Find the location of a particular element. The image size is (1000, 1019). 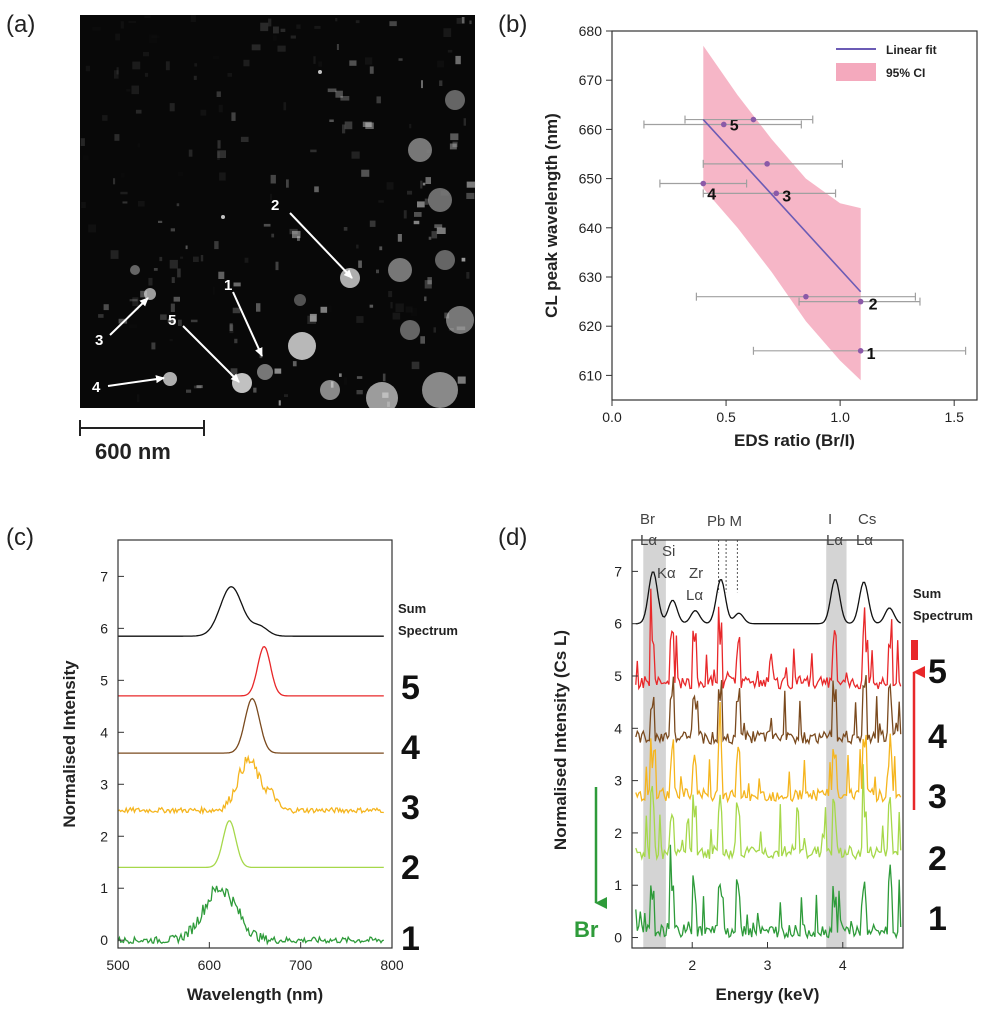

peak-label-br: Br is located at coordinates (647, 519).